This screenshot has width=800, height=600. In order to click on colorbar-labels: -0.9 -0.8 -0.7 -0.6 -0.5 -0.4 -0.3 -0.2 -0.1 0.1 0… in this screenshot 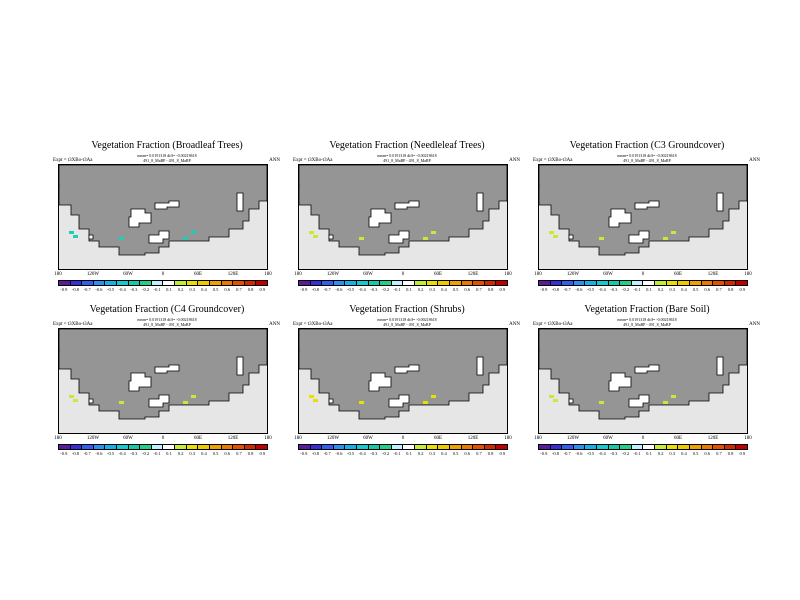, I will do `click(643, 453)`.